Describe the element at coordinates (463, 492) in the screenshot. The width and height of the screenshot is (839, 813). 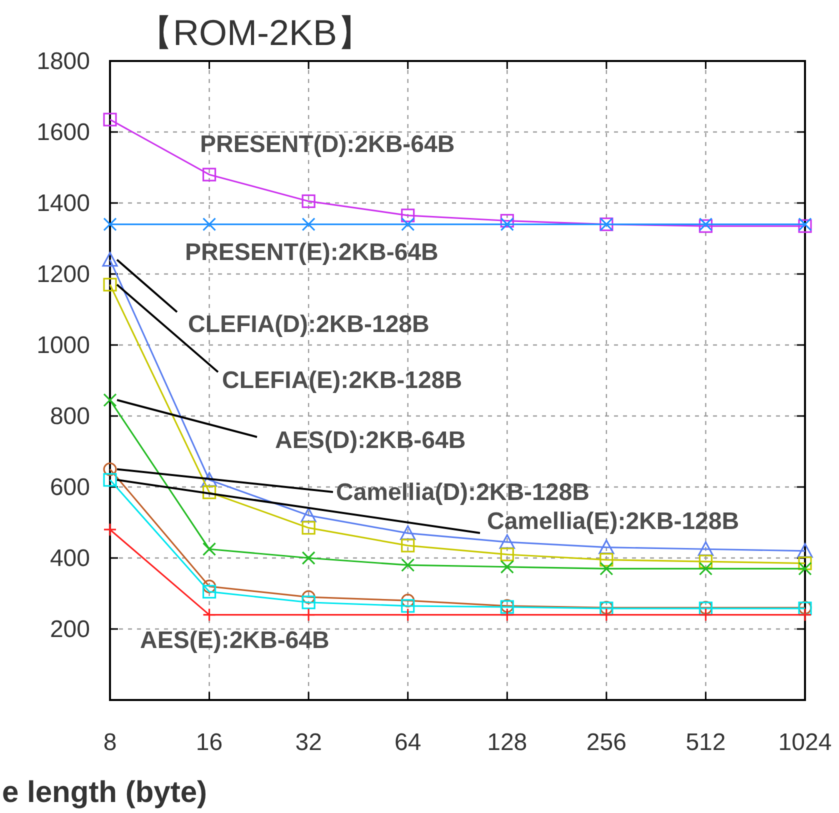
I see `annotation: Camellia(D):2KB-128B` at that location.